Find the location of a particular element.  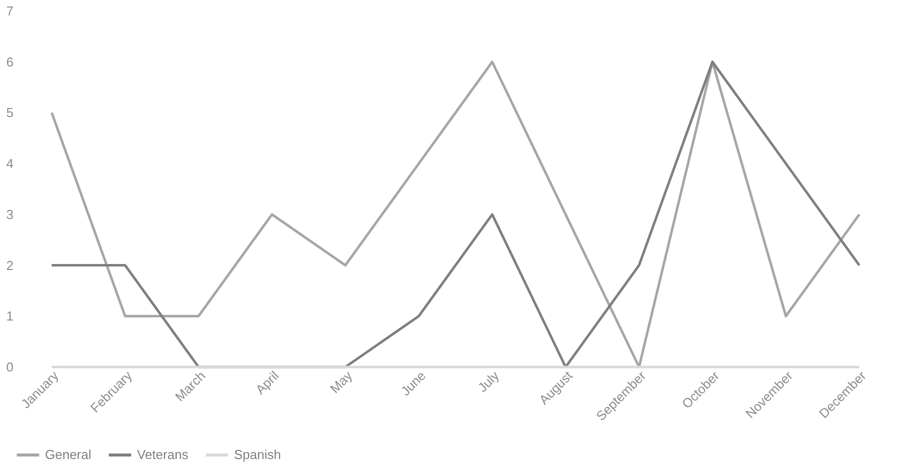

legend-label: Veterans is located at coordinates (163, 454).